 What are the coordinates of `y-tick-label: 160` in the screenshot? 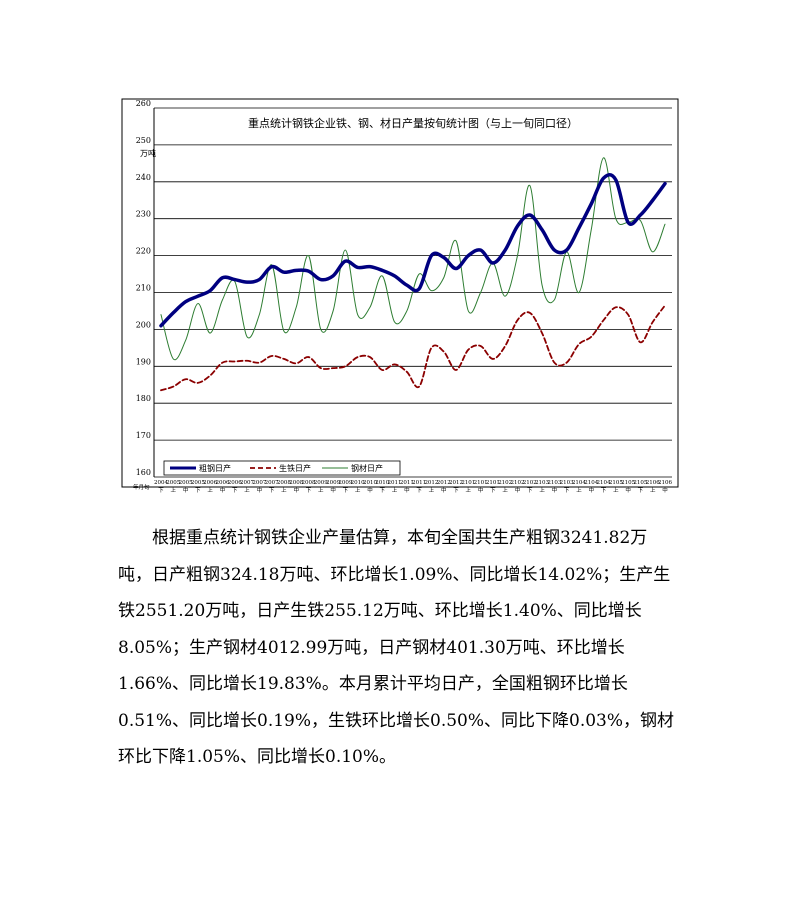 It's located at (143, 472).